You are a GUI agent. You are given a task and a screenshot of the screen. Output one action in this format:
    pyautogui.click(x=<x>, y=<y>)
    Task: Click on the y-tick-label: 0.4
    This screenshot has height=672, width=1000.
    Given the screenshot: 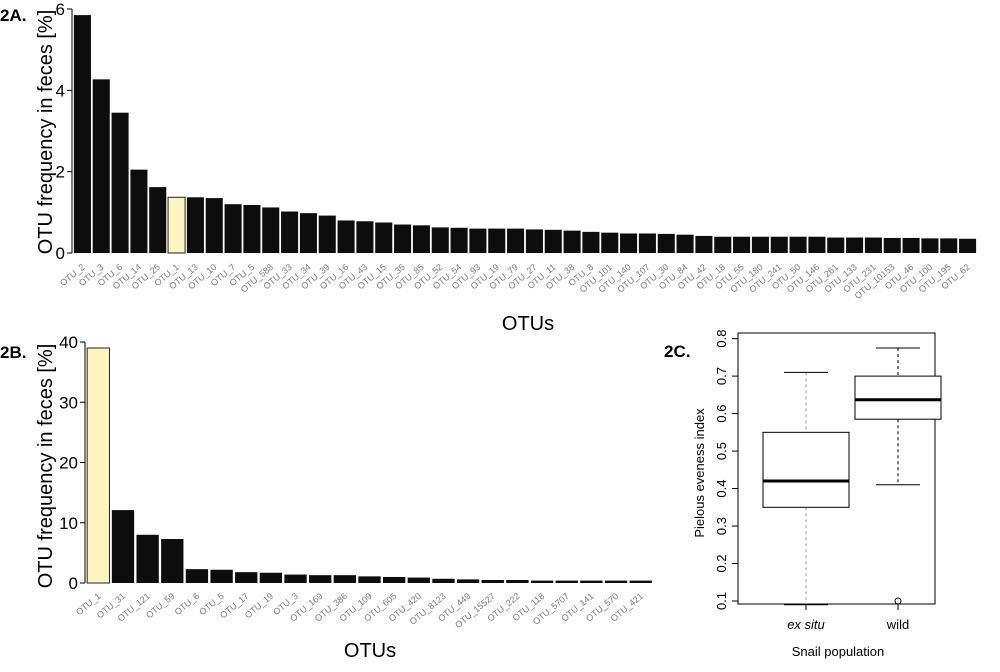 What is the action you would take?
    pyautogui.click(x=721, y=489)
    